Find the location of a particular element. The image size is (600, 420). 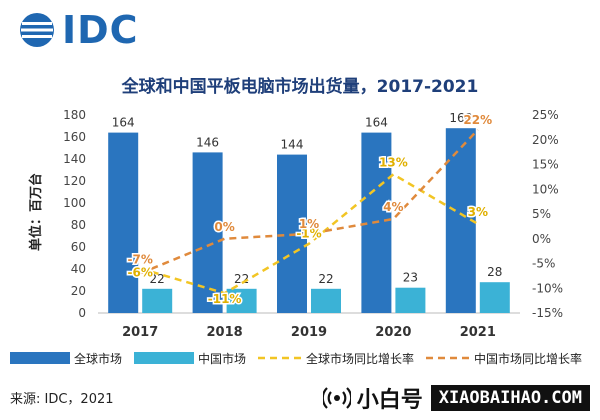

watermark-brand: 小白号 XIAOBAIHAO.COM is located at coordinates (456, 398).